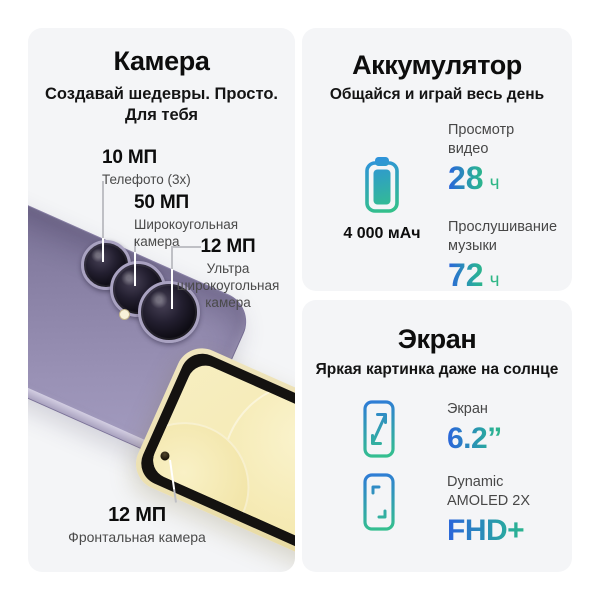 The height and width of the screenshot is (600, 600). What do you see at coordinates (474, 275) in the screenshot?
I see `stat-music-value: 72 ч` at bounding box center [474, 275].